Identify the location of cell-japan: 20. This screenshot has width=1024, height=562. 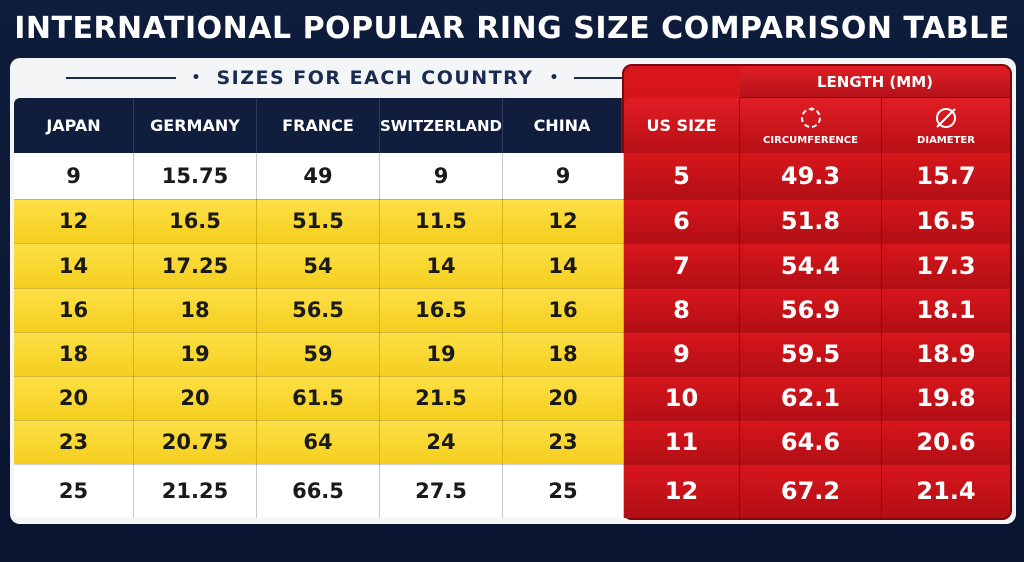
(74, 398).